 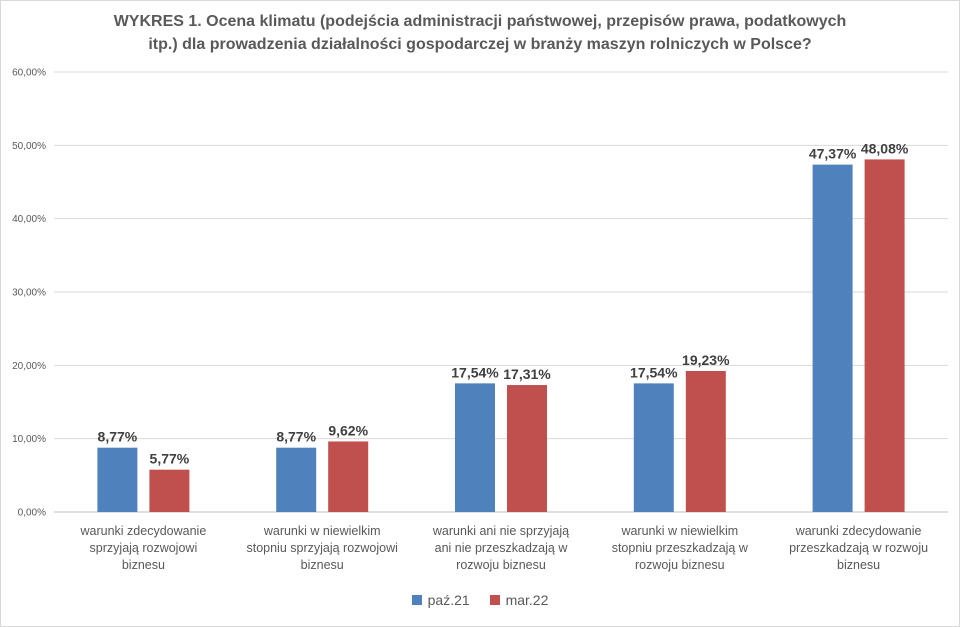 I want to click on y-tick-label: 0,00%, so click(x=32, y=513).